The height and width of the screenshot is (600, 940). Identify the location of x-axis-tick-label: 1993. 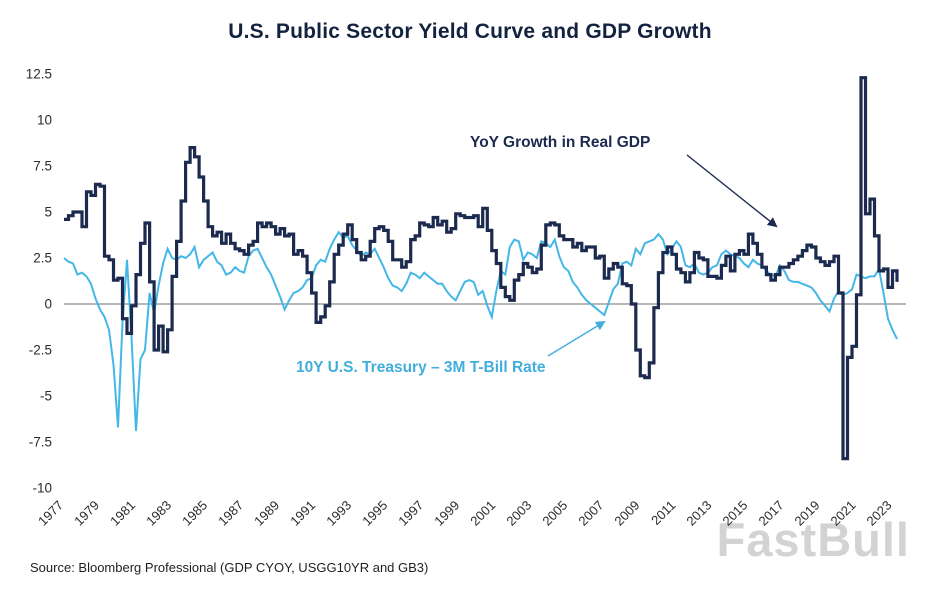
(338, 513).